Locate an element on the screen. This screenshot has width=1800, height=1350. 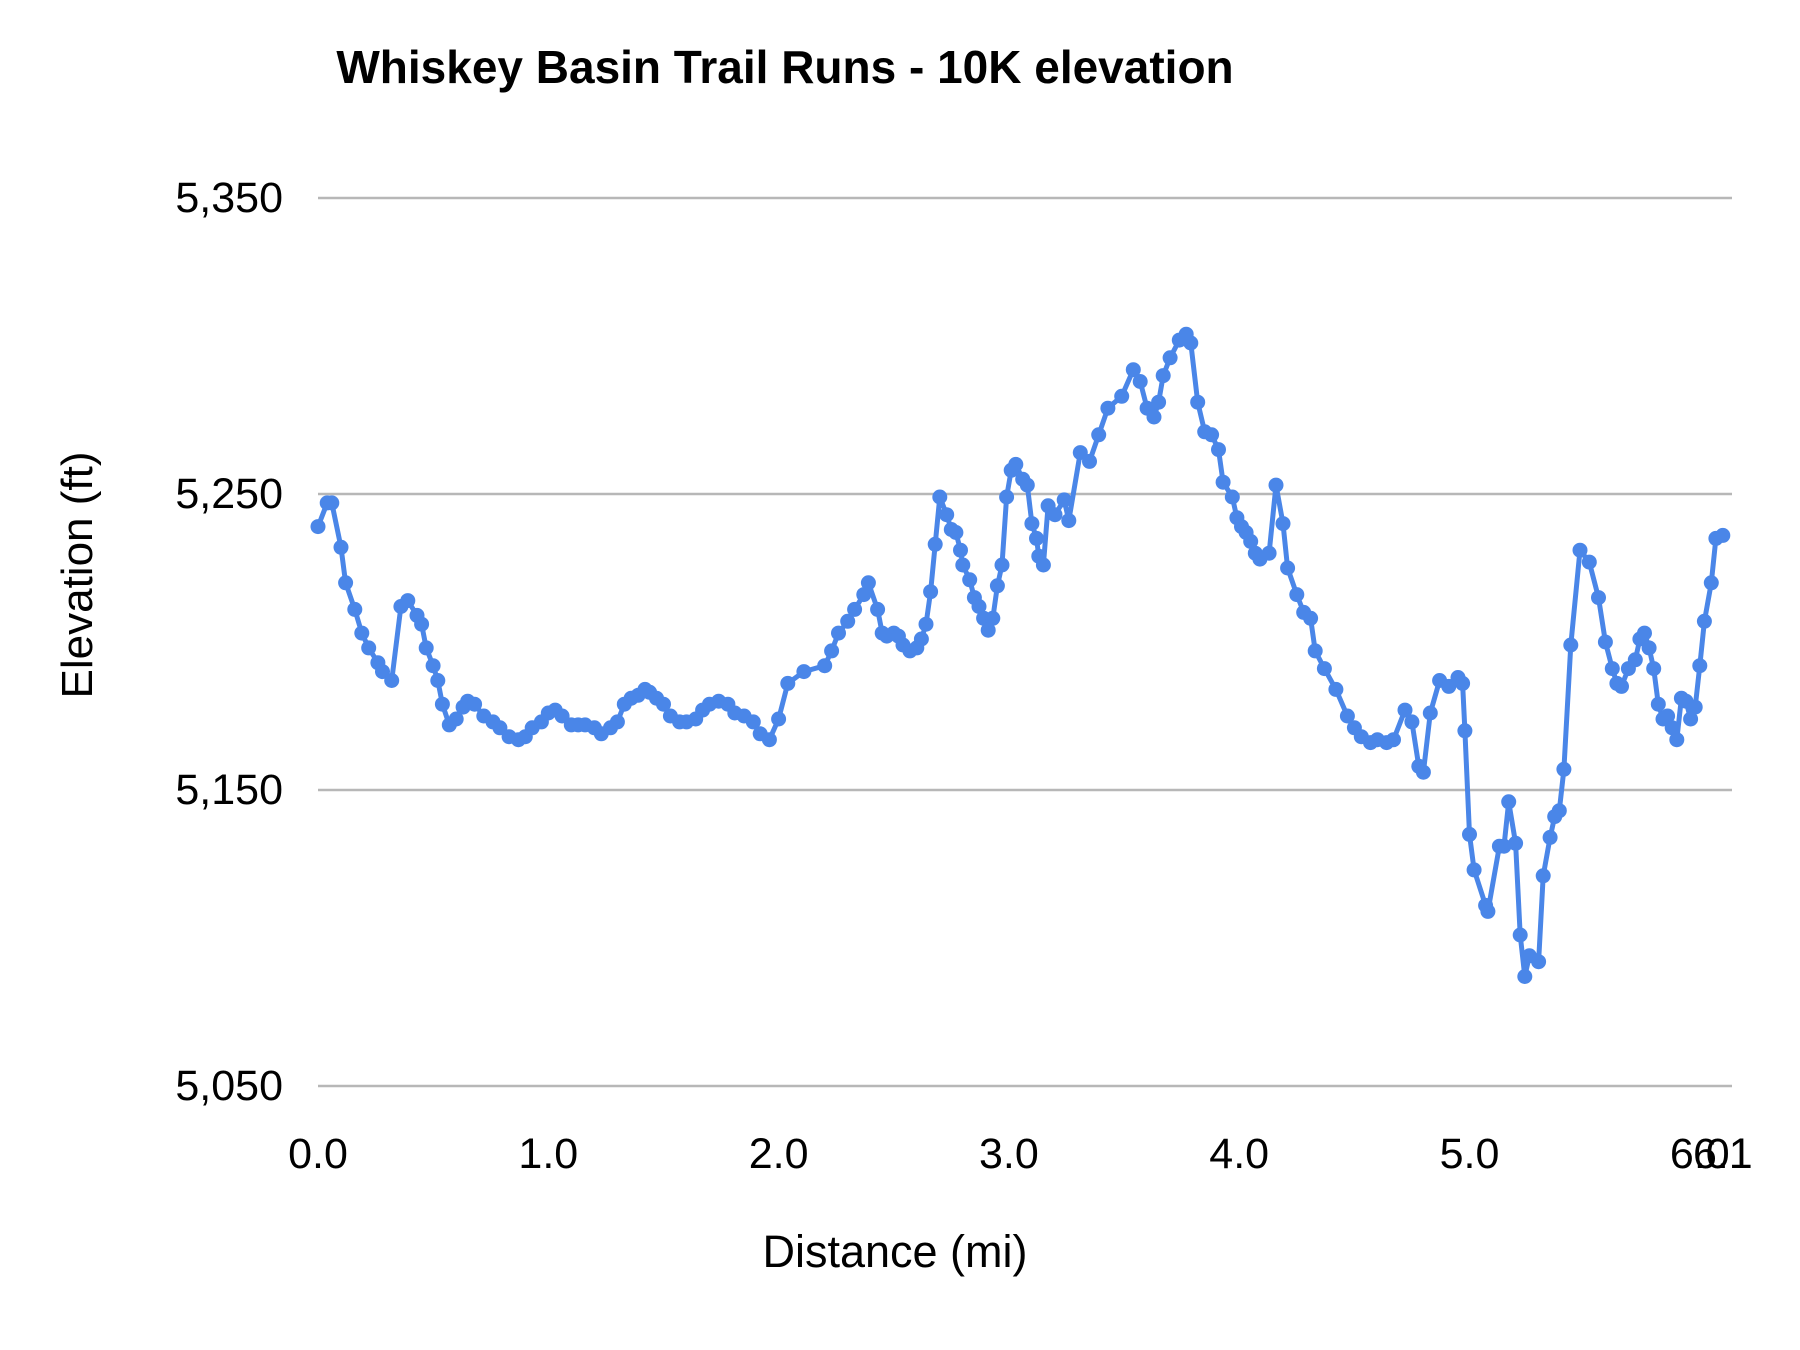
x-tick-label: 0.0 is located at coordinates (318, 1154).